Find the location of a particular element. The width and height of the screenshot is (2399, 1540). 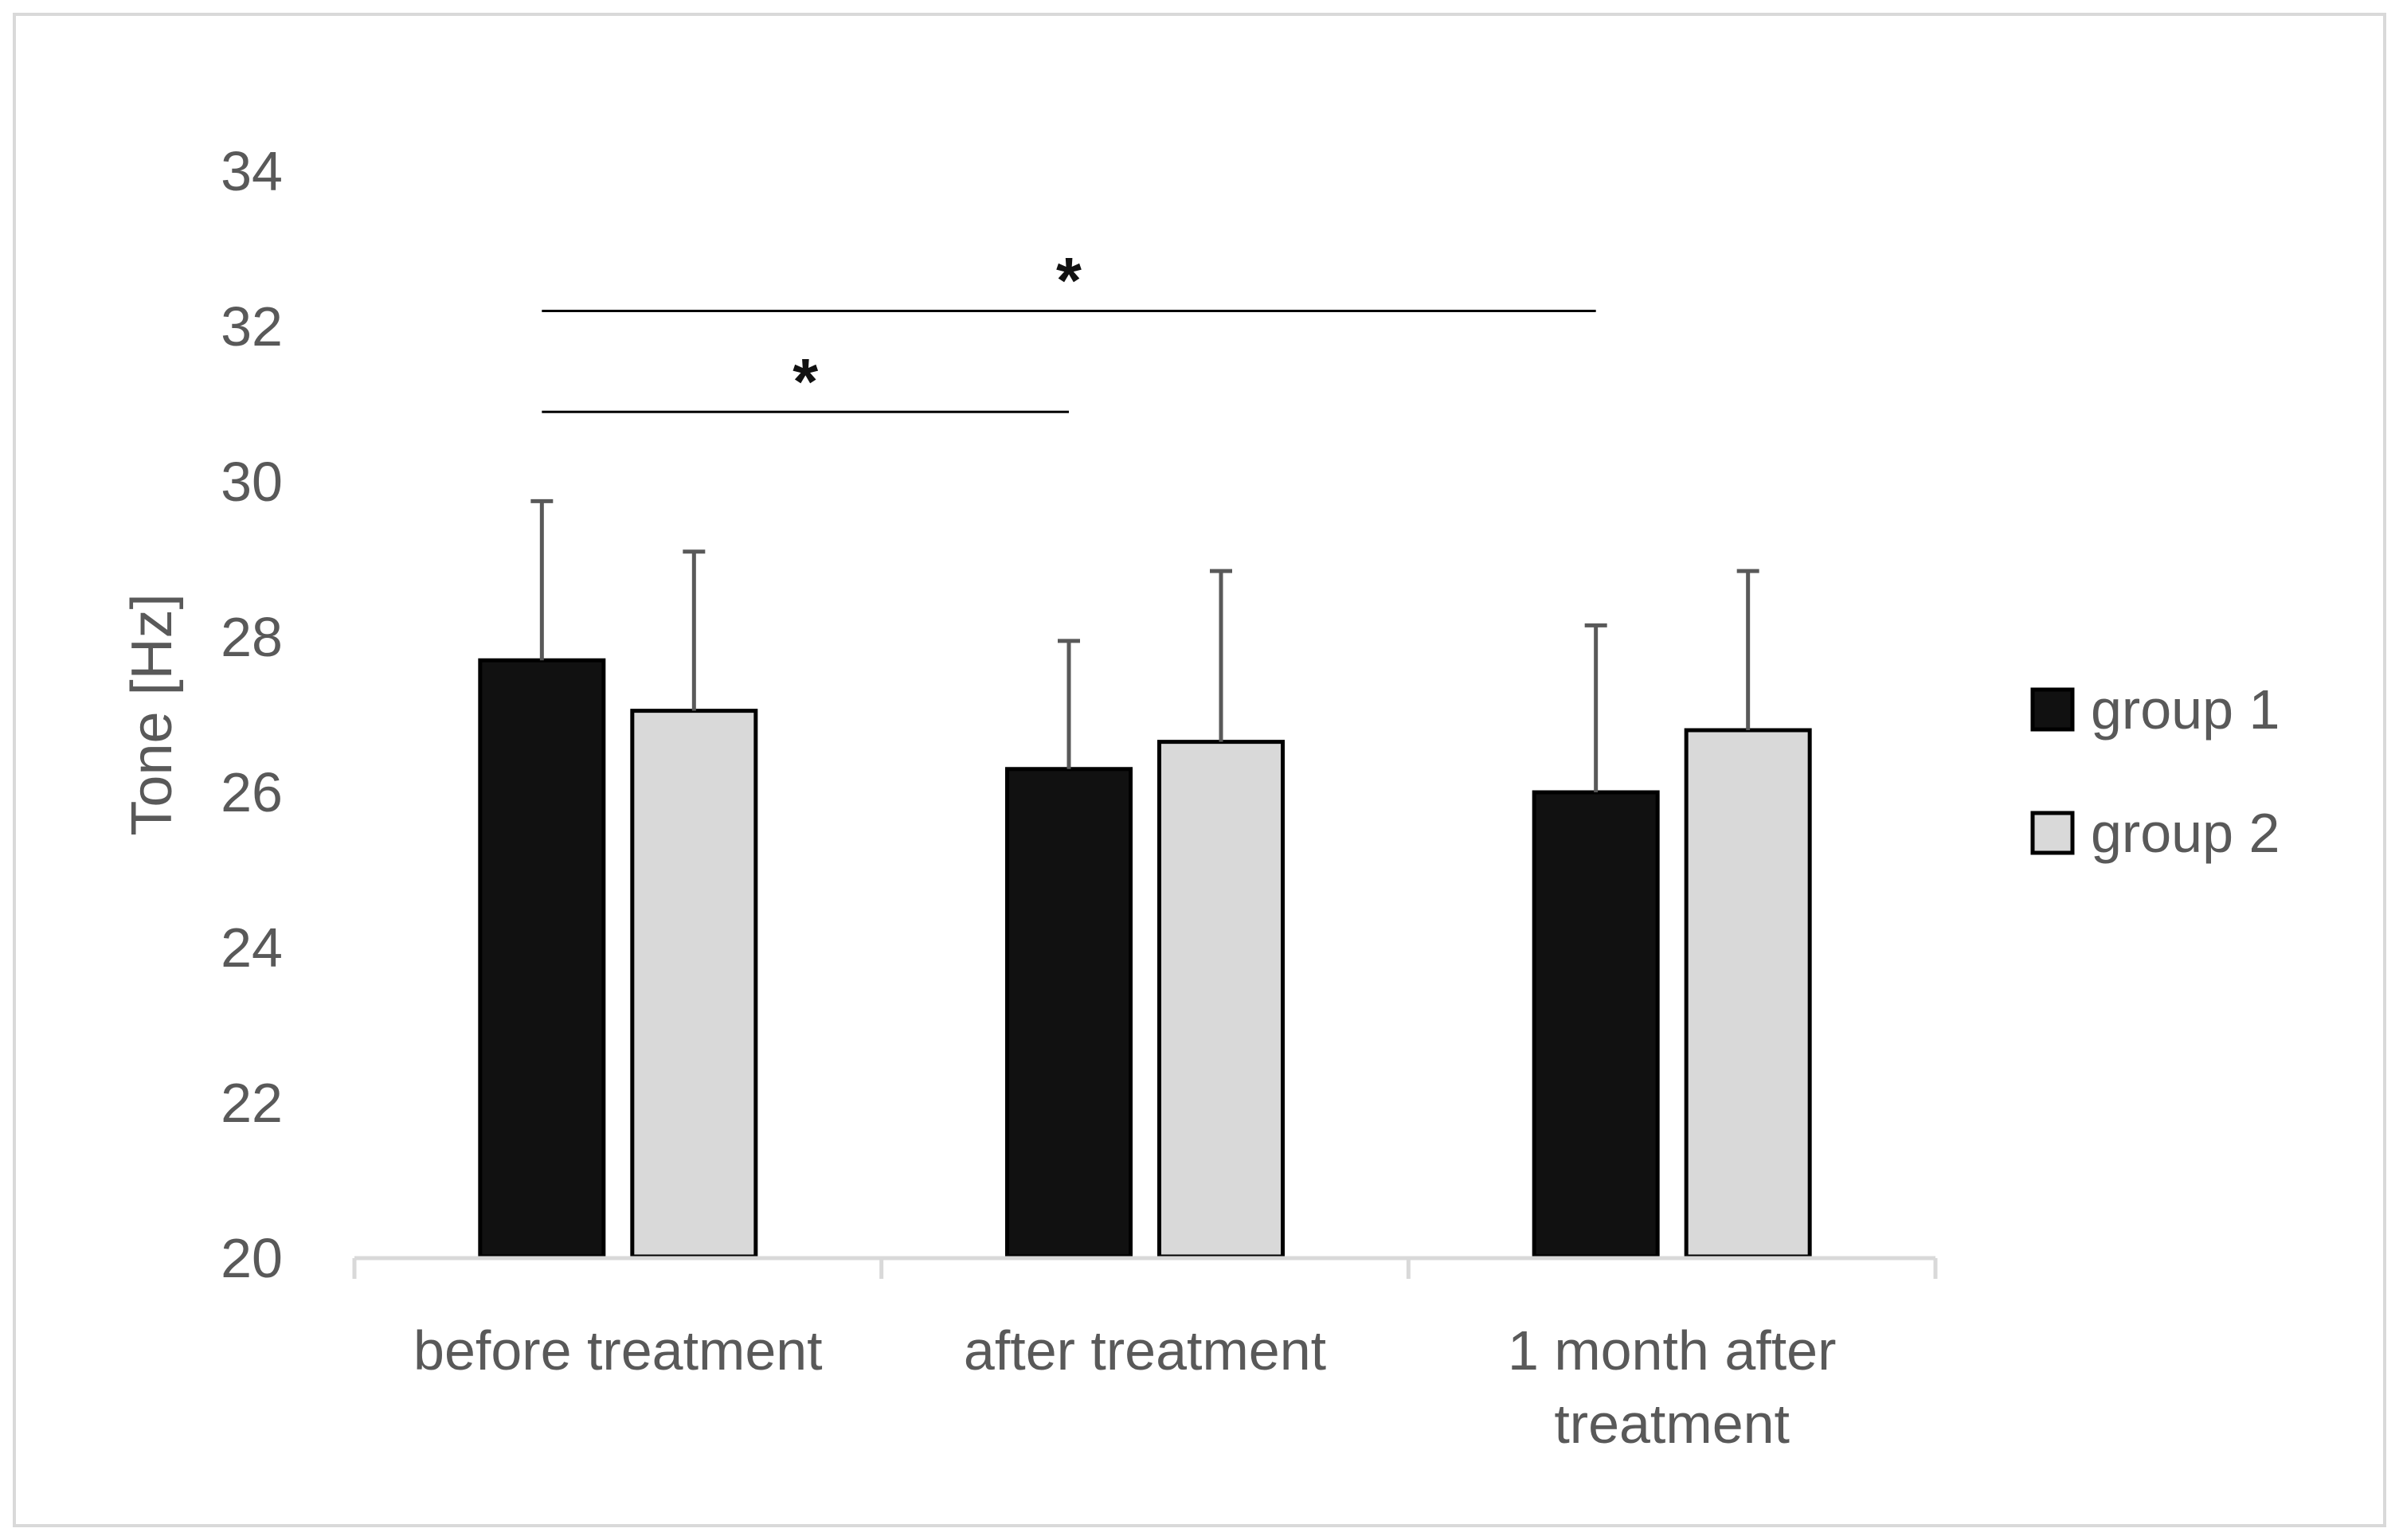

y-tick-label: 30 is located at coordinates (252, 482).